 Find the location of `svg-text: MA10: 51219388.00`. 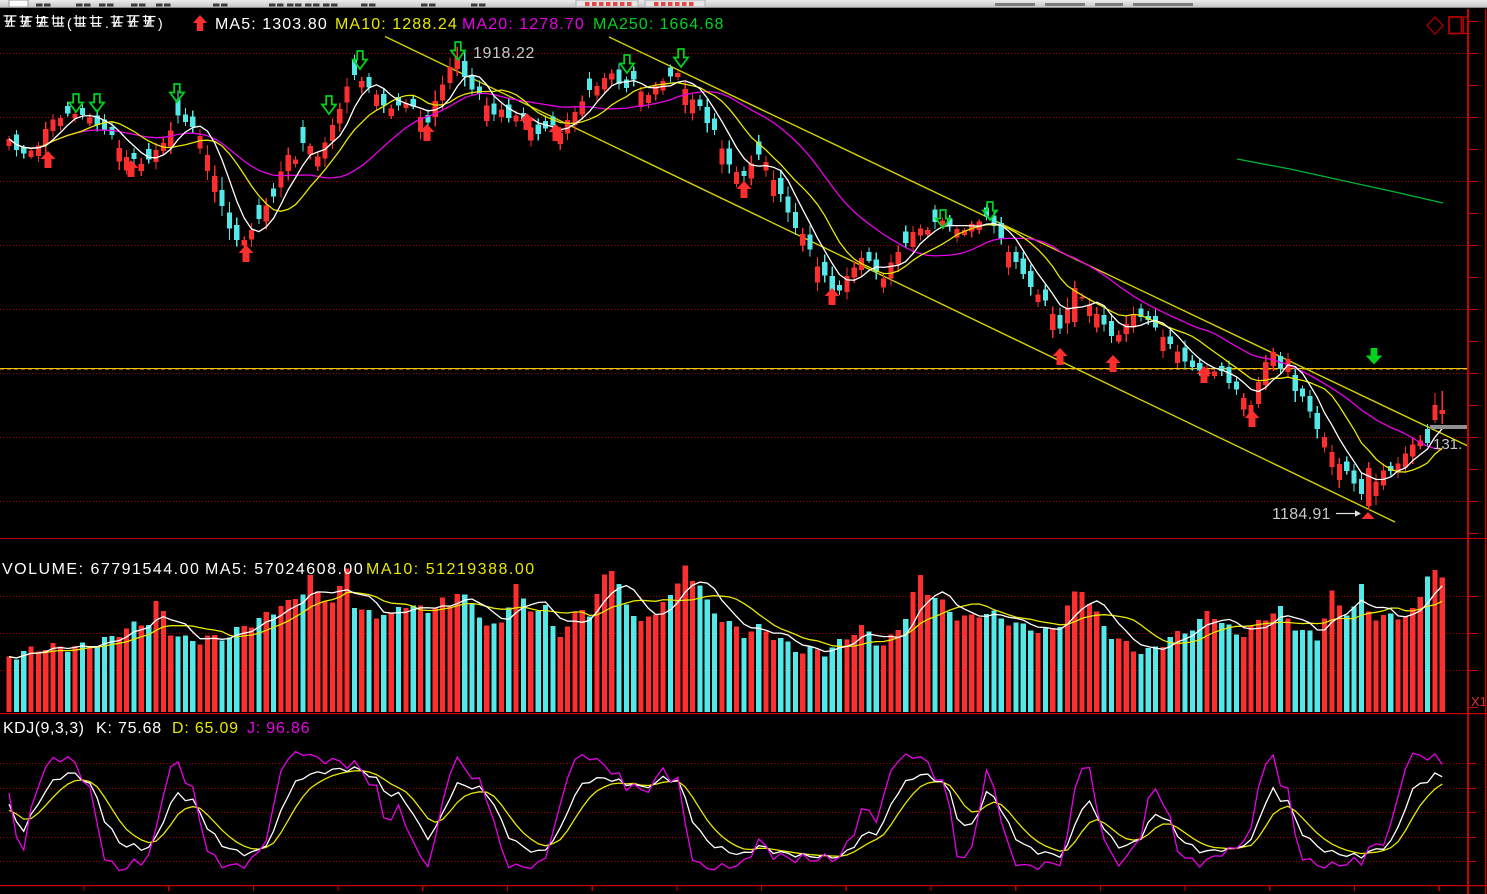

svg-text: MA10: 51219388.00 is located at coordinates (451, 569).